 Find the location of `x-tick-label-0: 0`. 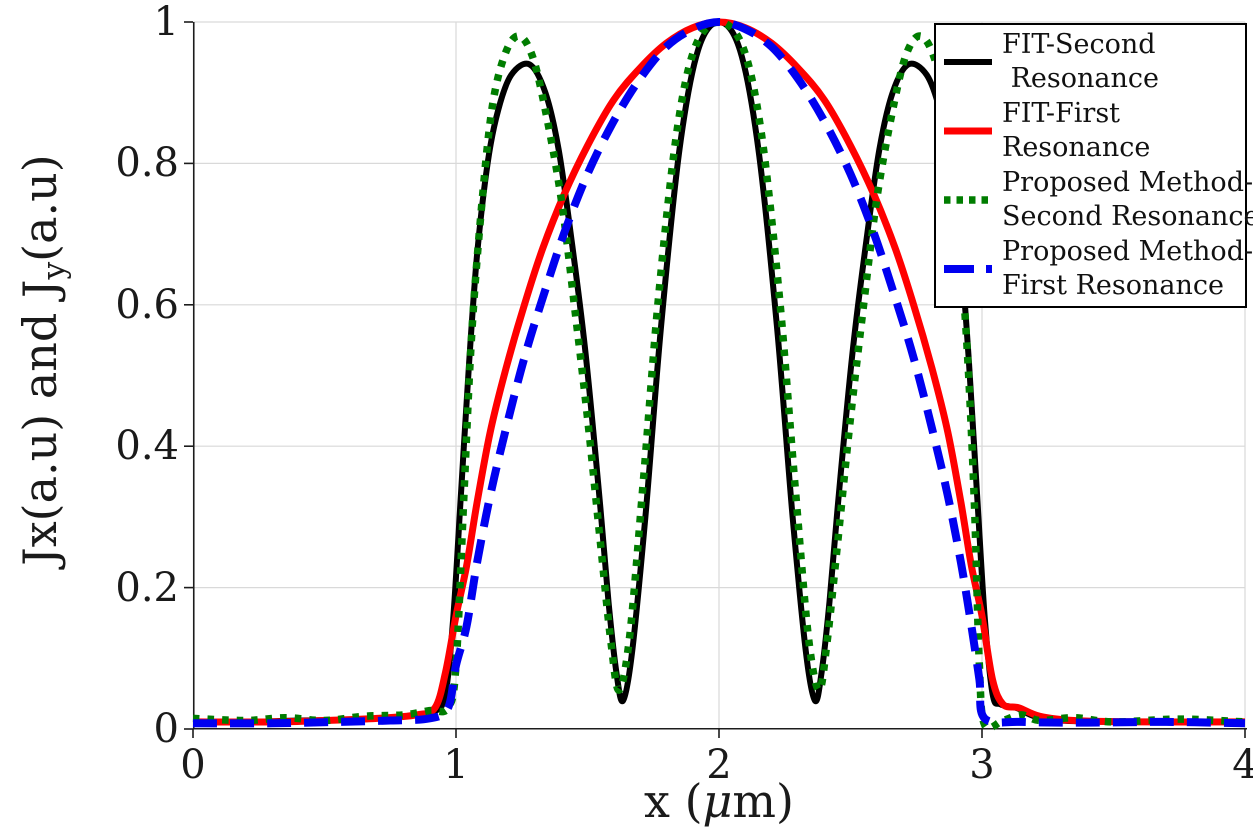

x-tick-label-0: 0 is located at coordinates (193, 765).